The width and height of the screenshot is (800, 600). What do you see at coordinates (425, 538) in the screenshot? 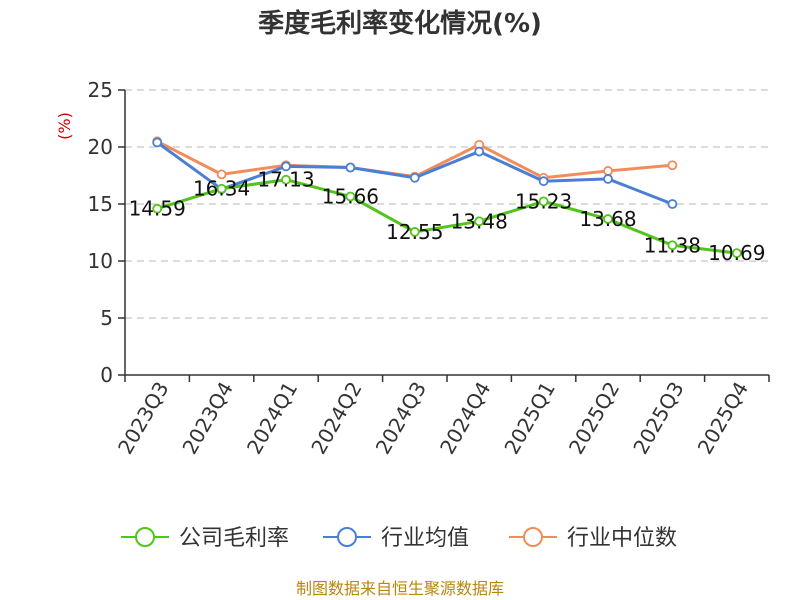
I see `legend-label-1: 行业均值` at bounding box center [425, 538].